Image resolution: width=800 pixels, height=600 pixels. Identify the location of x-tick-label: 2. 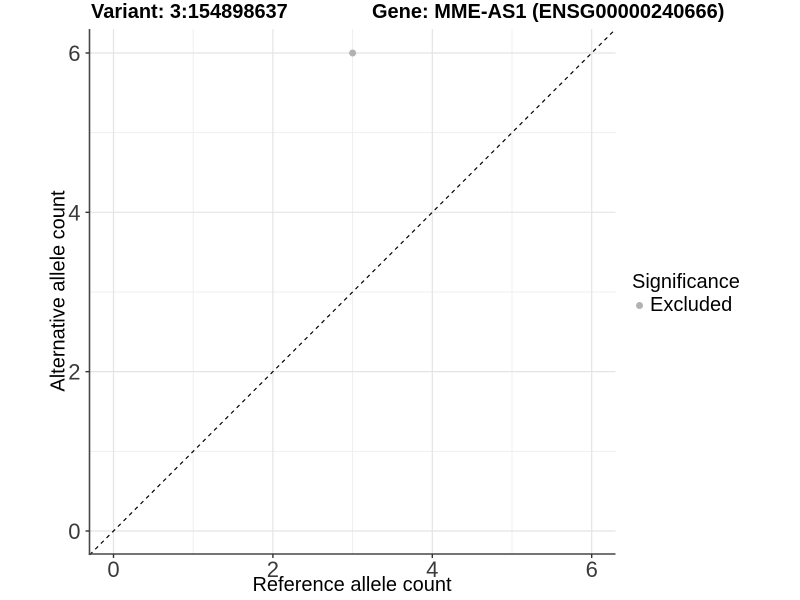
(273, 569).